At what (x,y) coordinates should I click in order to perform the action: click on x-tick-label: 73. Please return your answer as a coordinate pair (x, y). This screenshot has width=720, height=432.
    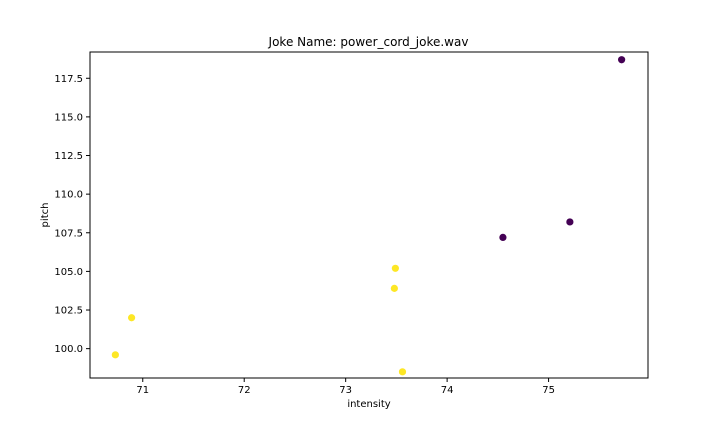
    Looking at the image, I should click on (345, 390).